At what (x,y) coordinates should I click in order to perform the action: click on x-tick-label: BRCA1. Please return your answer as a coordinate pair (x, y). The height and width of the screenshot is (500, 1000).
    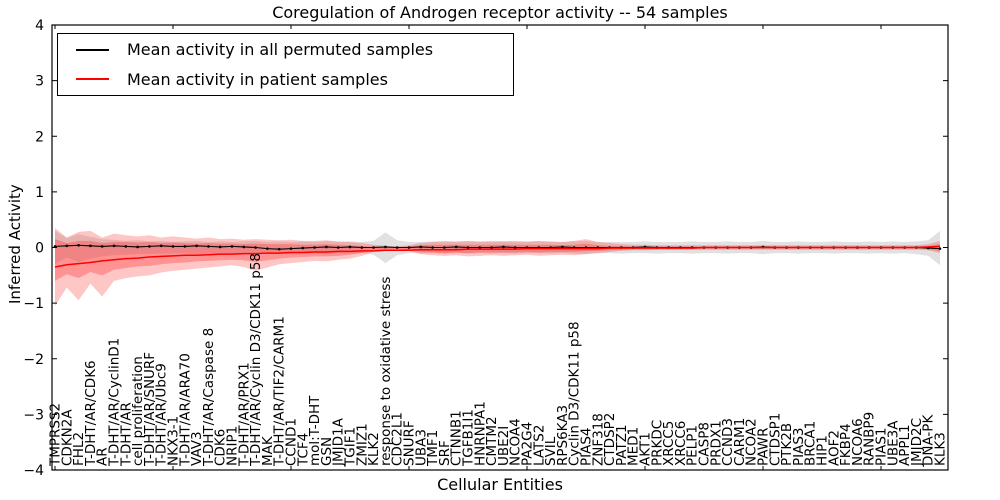
    Looking at the image, I should click on (811, 443).